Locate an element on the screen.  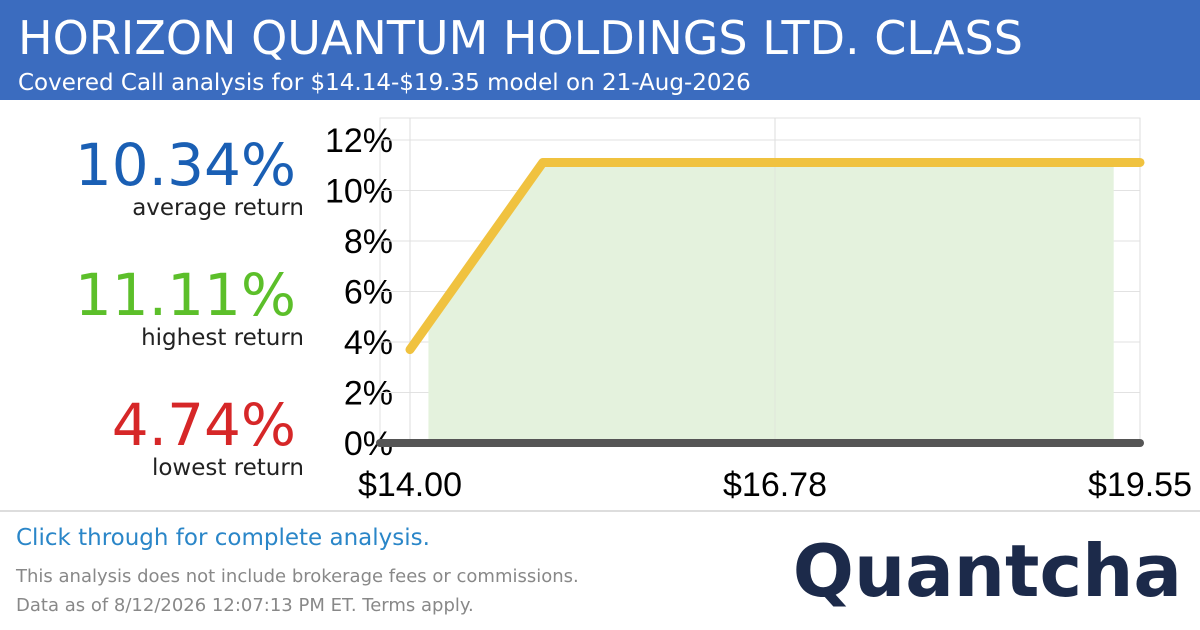
stat-value: 10.34% is located at coordinates (185, 165).